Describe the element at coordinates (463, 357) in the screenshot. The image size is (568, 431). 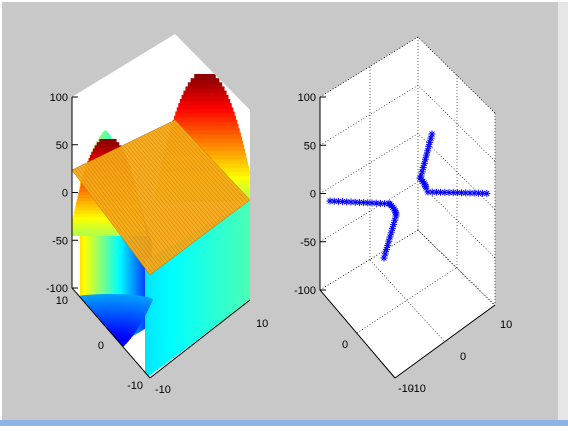
I see `y-tick-label: 0` at that location.